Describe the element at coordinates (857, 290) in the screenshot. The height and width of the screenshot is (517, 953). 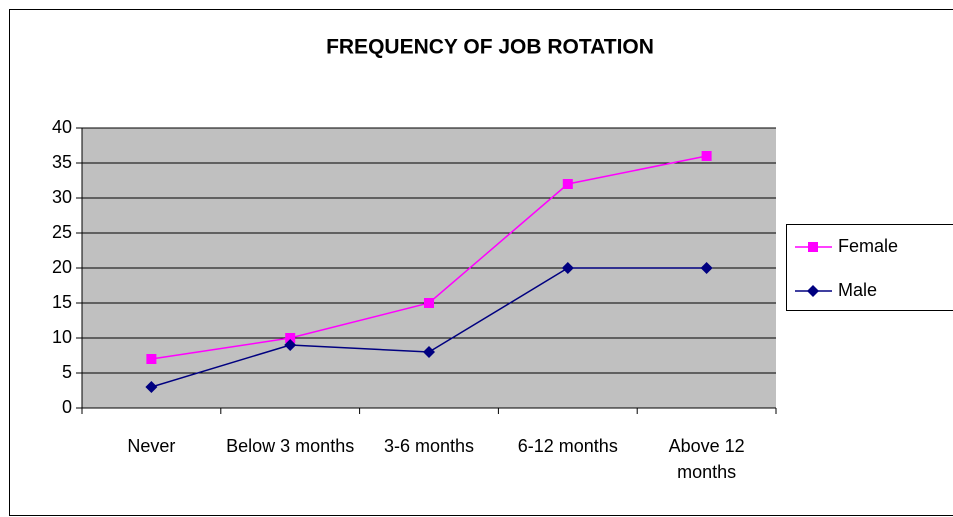
I see `legend-label: Male` at that location.